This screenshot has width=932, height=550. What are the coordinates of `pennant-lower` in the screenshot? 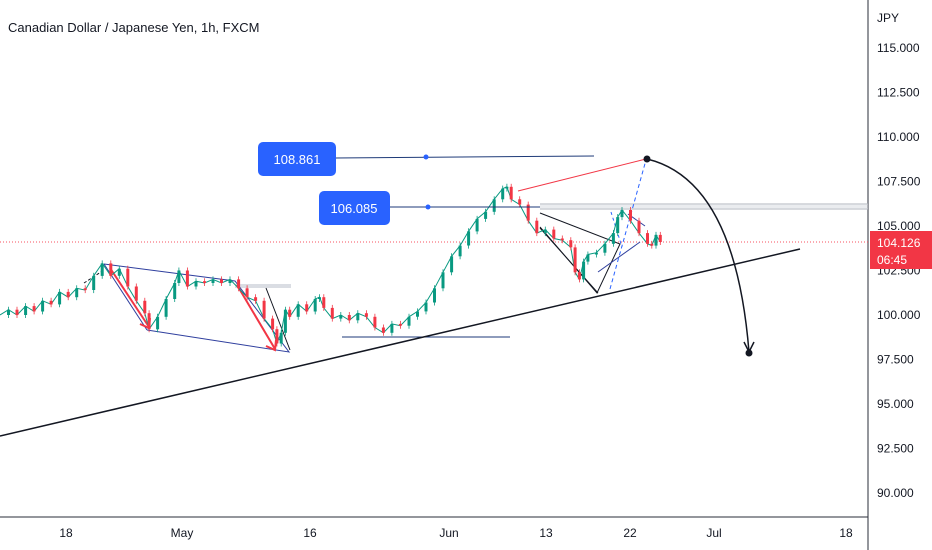 It's located at (619, 257).